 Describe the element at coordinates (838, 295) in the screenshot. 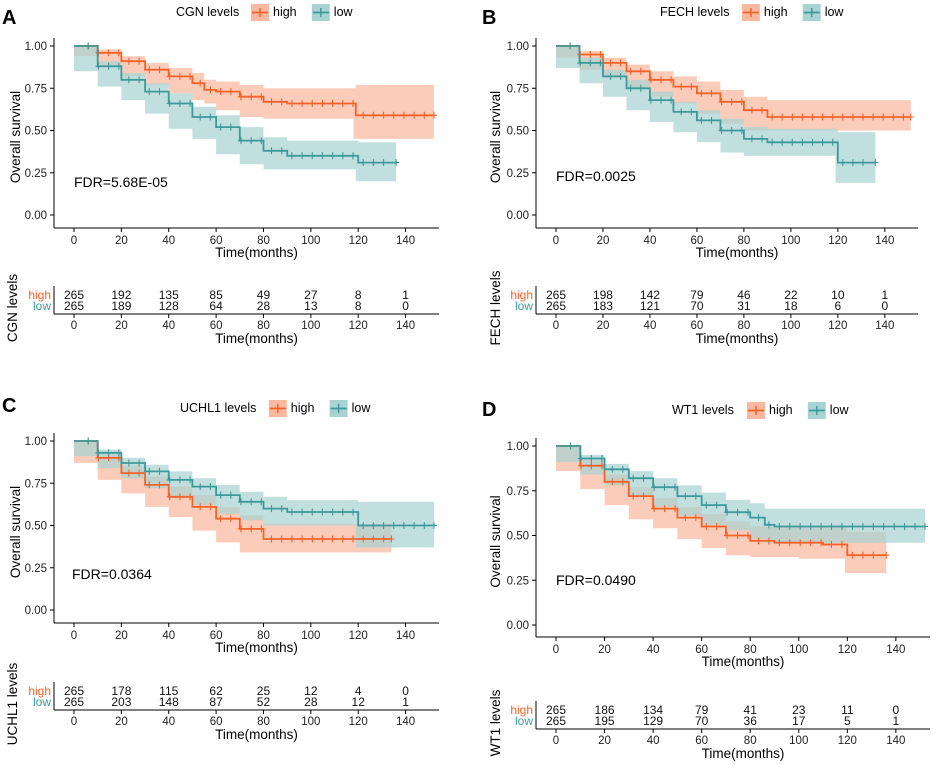

I see `risk-count-high: 10` at that location.